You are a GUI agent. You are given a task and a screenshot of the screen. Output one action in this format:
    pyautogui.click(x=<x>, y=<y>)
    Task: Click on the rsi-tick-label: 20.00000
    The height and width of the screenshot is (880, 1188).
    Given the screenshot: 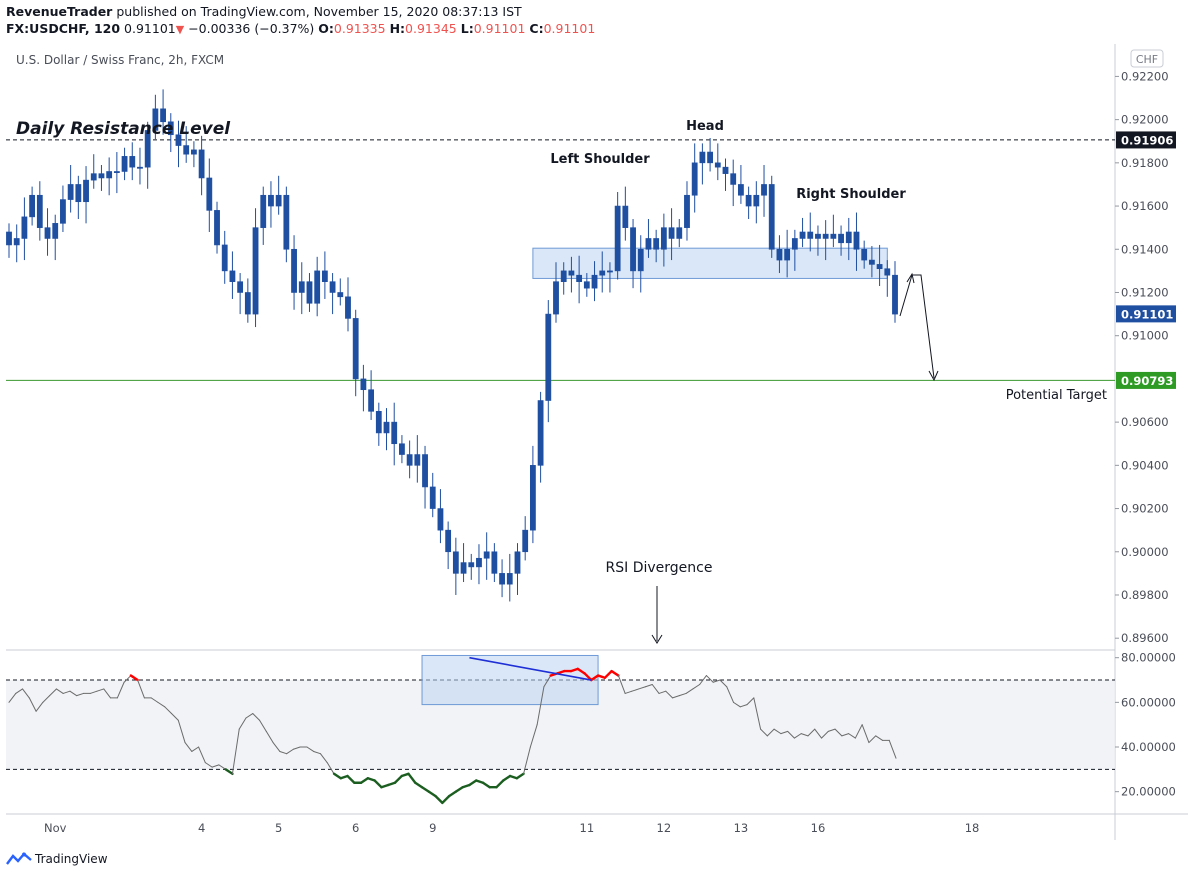 What is the action you would take?
    pyautogui.click(x=1148, y=792)
    